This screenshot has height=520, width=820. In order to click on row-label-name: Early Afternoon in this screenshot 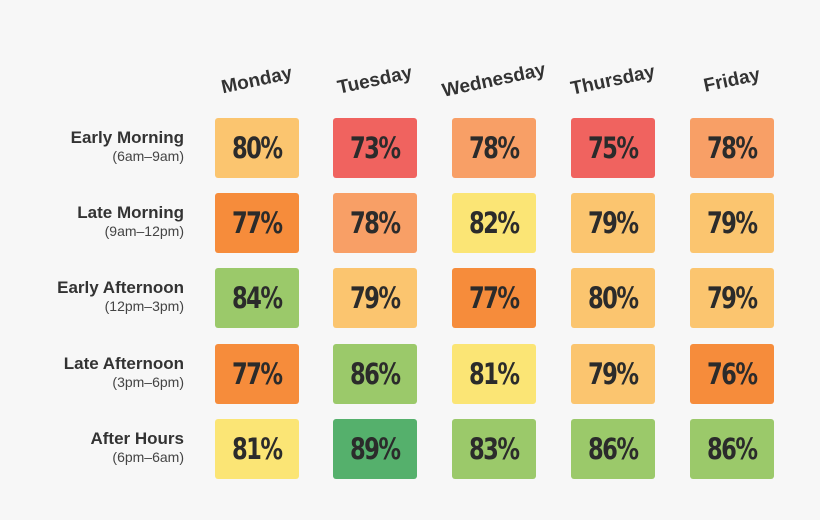, I will do `click(120, 288)`.